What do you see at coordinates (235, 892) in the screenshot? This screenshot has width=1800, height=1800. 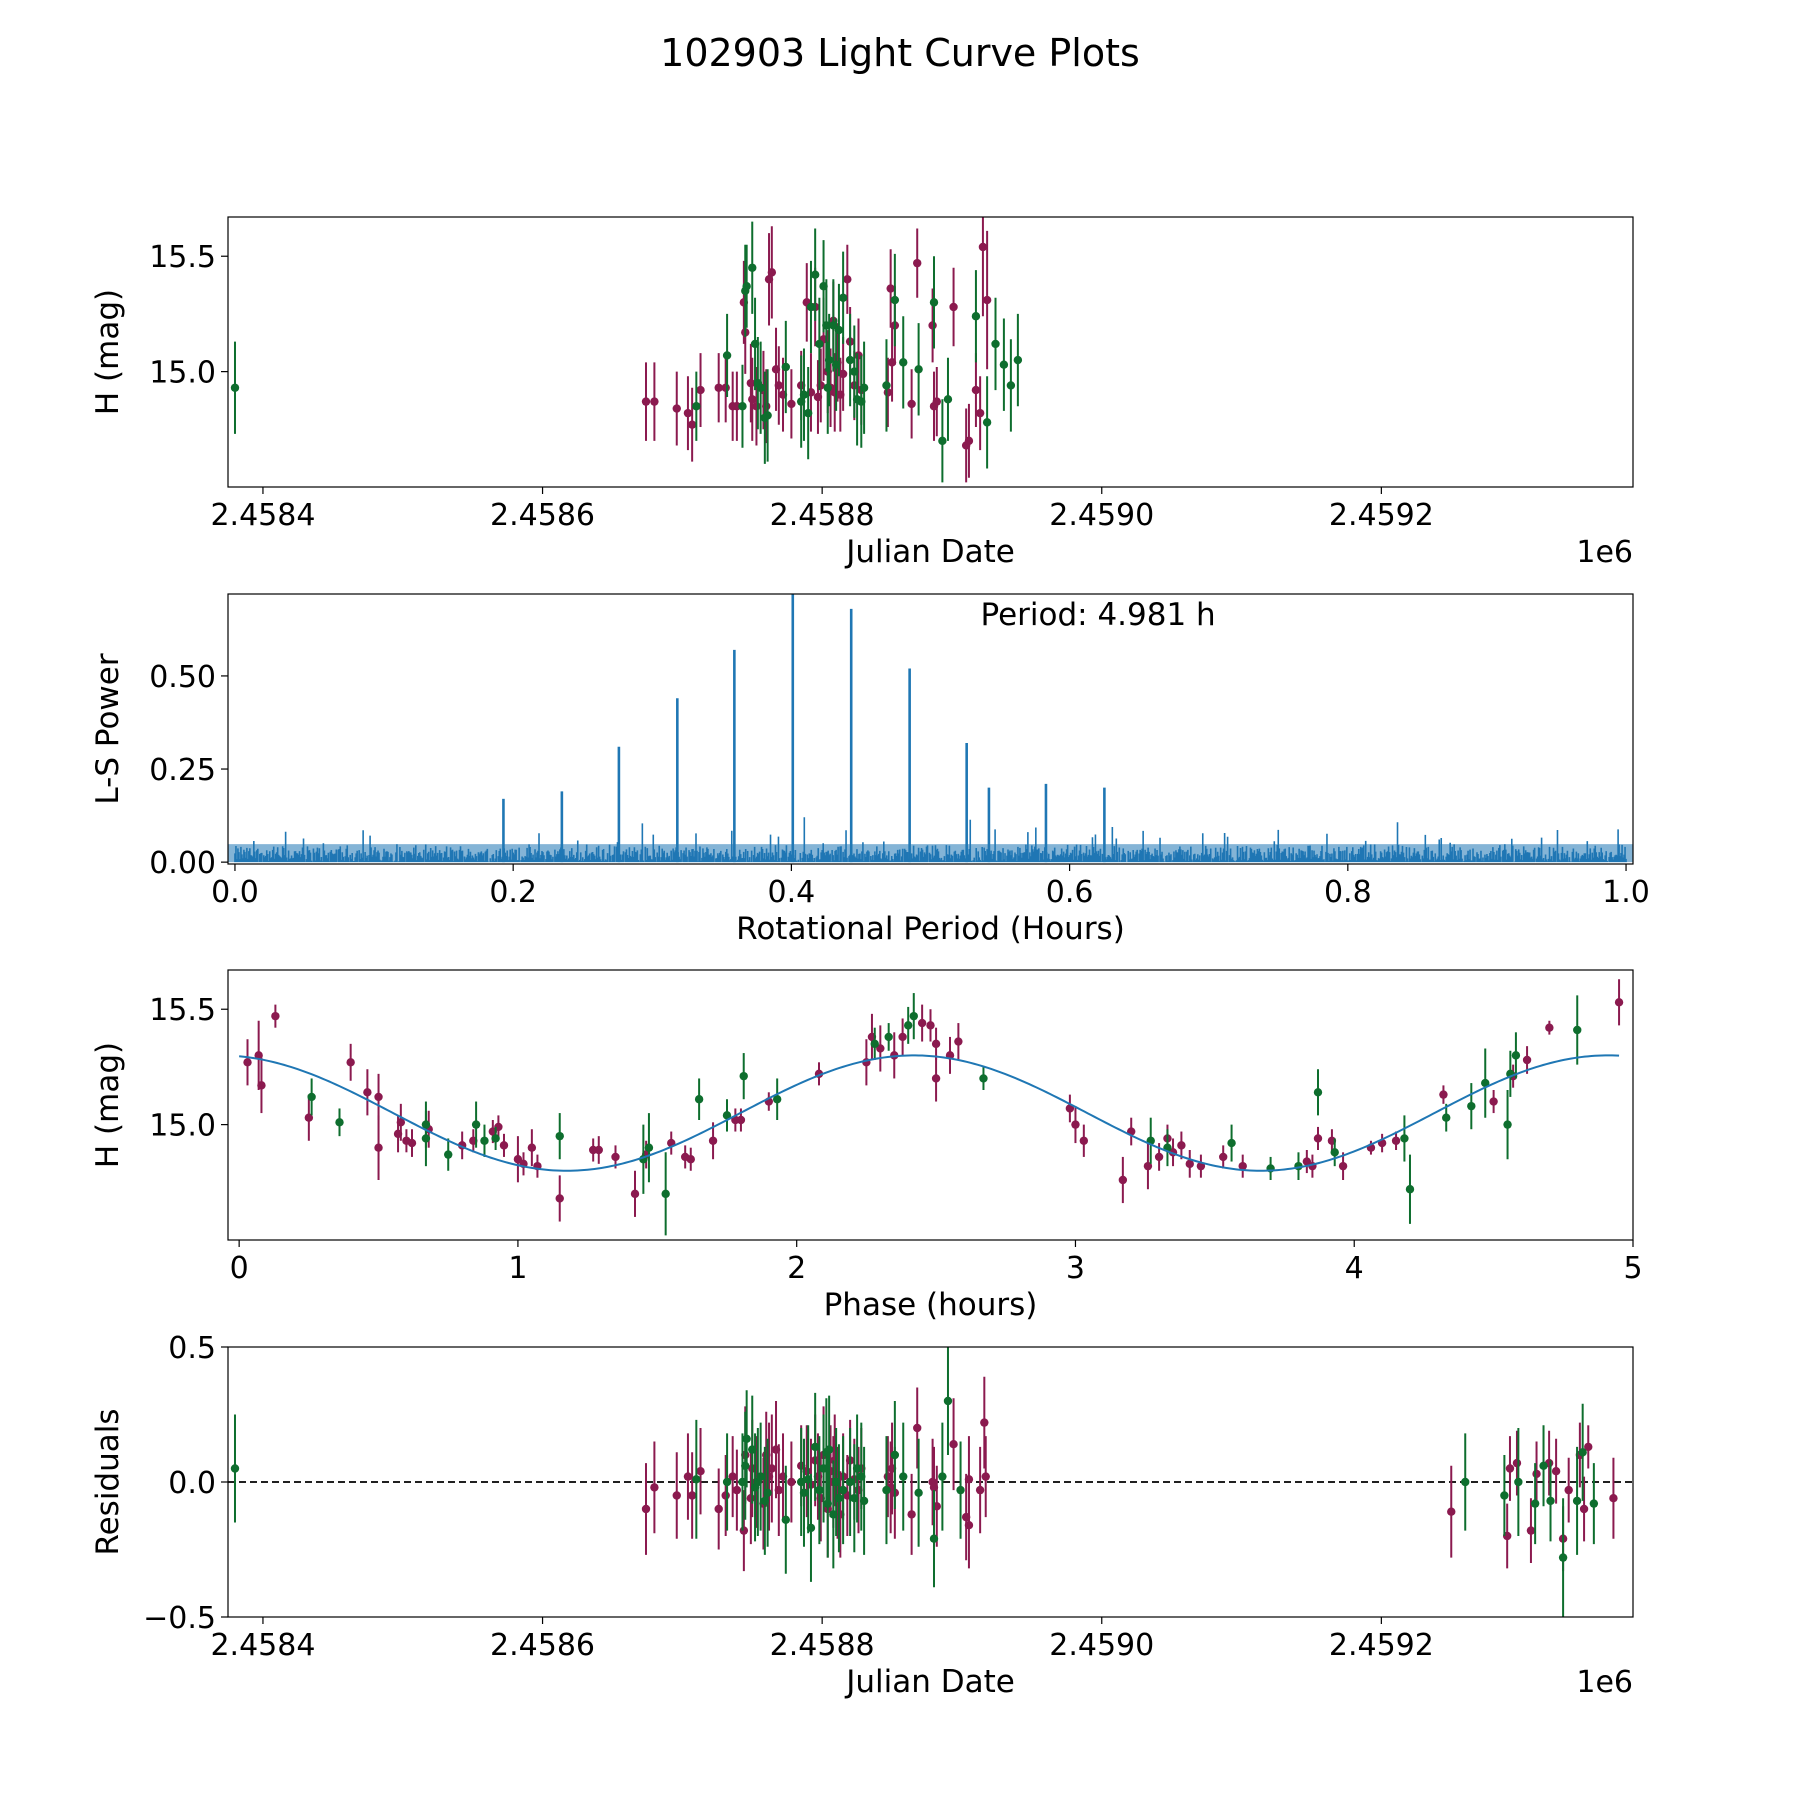 I see `x-tick-label: 0.0` at bounding box center [235, 892].